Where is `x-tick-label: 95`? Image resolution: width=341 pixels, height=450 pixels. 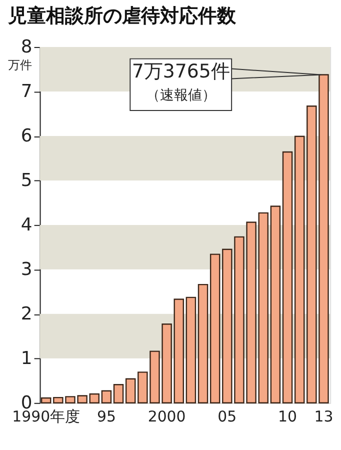 x-tick-label: 95 is located at coordinates (106, 416).